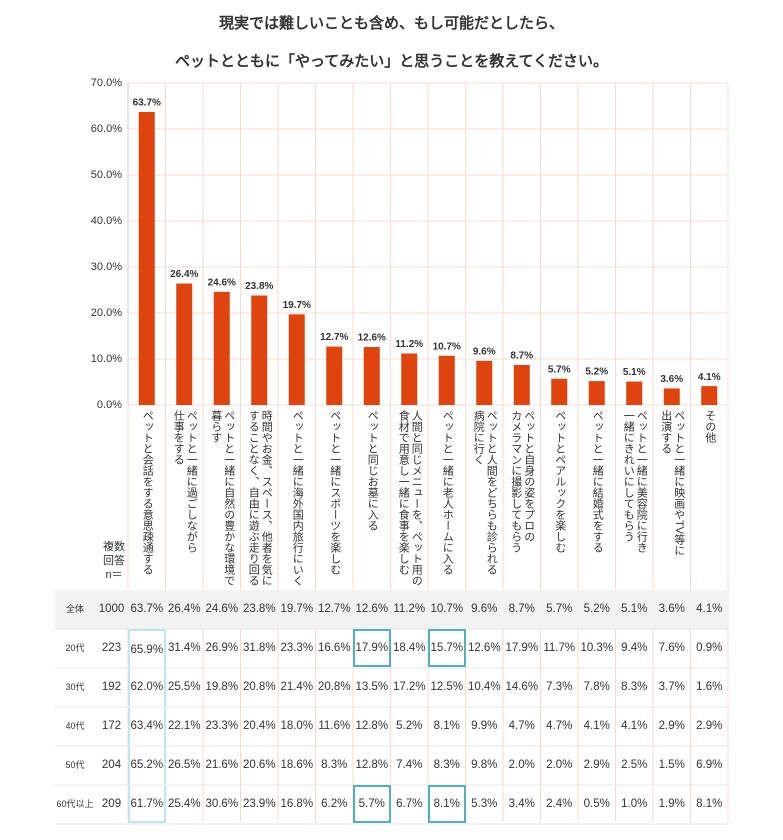 The width and height of the screenshot is (783, 840). I want to click on table-cell: 12.8%, so click(372, 726).